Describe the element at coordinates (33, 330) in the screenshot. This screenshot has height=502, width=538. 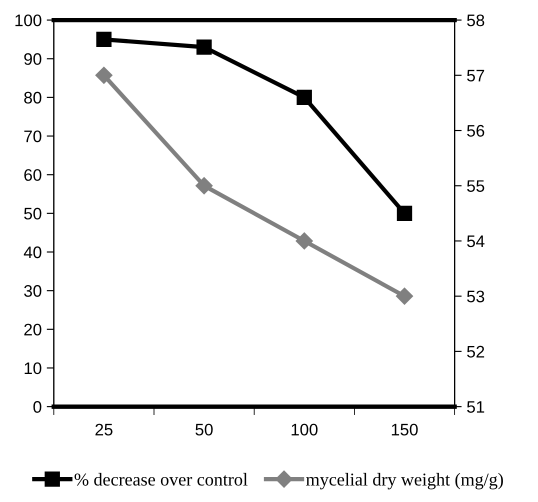
I see `y-tick-label: 20` at that location.